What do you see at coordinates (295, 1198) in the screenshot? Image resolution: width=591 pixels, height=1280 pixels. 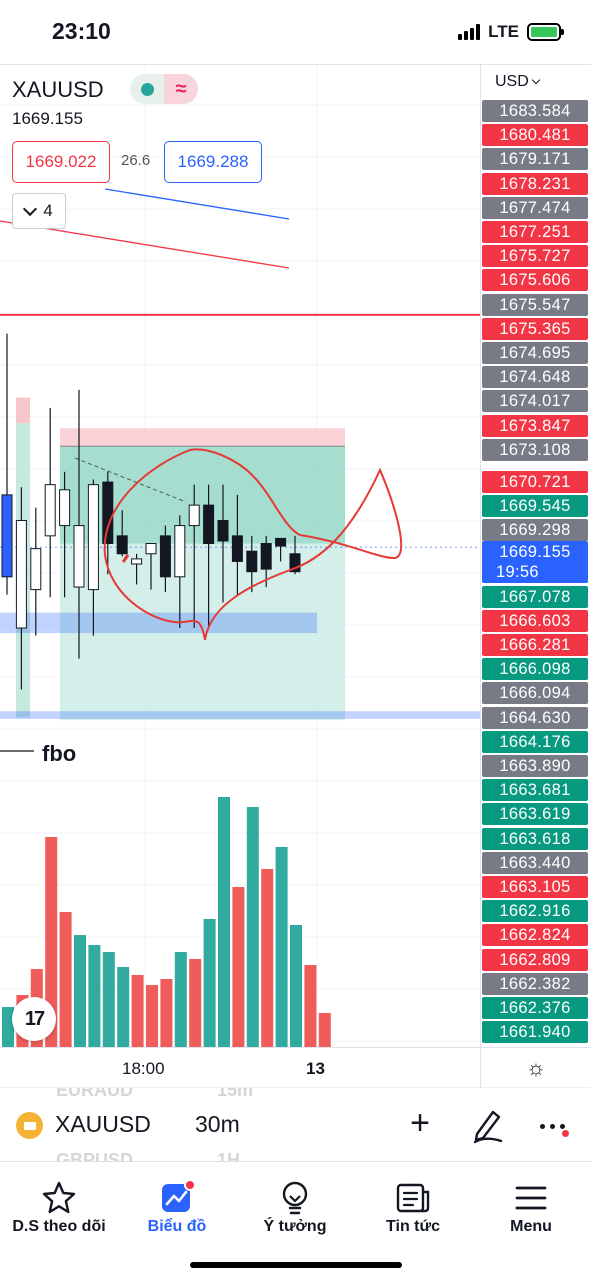 I see `lightbulb-icon` at bounding box center [295, 1198].